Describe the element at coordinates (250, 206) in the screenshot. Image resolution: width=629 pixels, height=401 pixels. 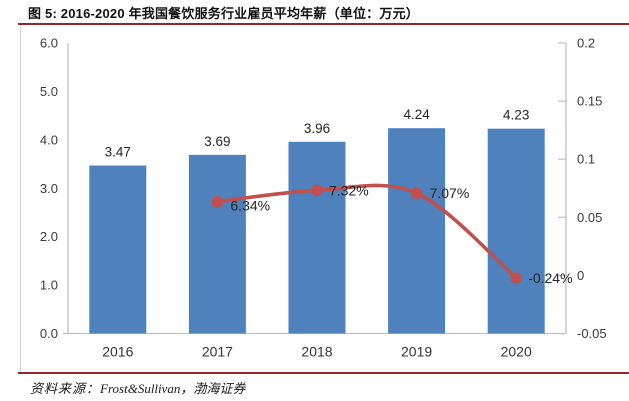
I see `line-value-label: 6.34%` at that location.